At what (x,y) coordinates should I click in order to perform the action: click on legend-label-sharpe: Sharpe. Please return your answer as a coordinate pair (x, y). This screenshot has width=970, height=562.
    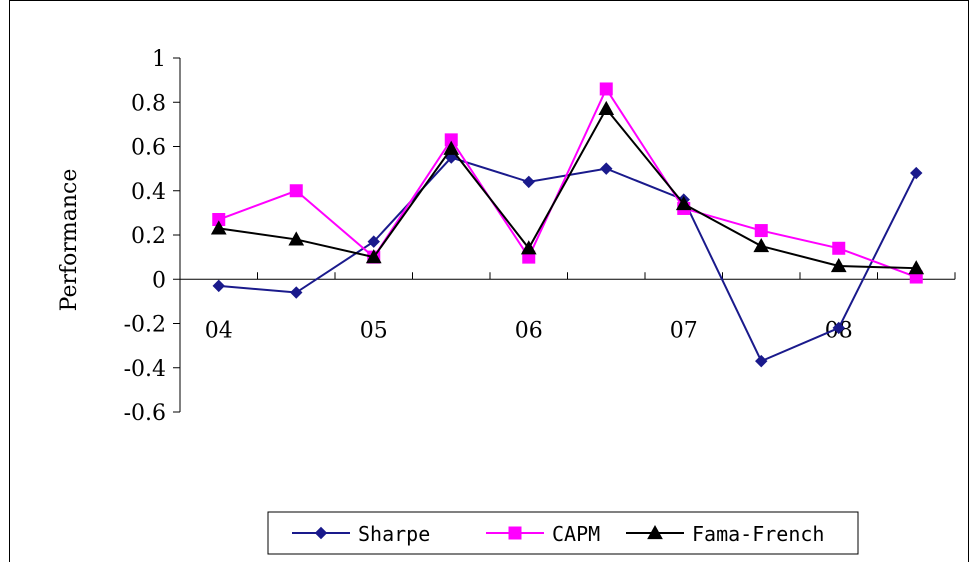
    Looking at the image, I should click on (394, 534).